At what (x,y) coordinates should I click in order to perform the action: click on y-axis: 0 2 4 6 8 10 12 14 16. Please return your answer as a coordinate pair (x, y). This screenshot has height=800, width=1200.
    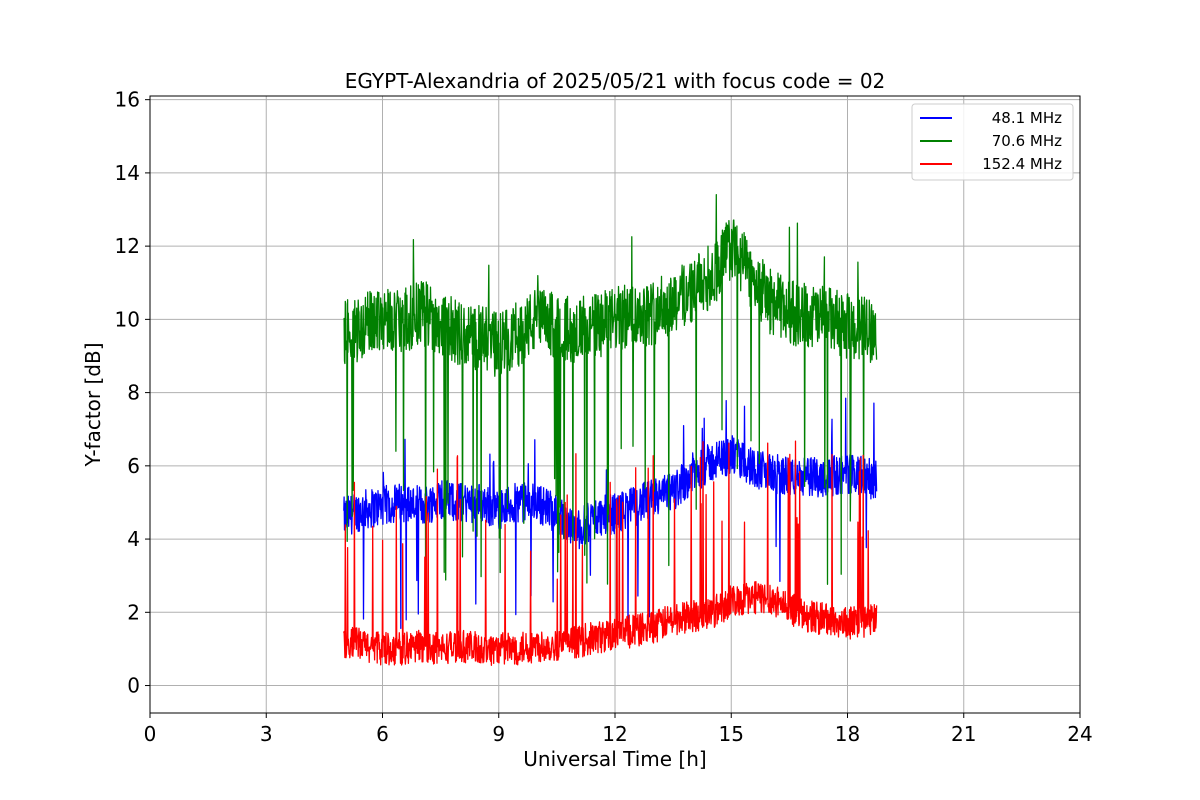
    Looking at the image, I should click on (132, 393).